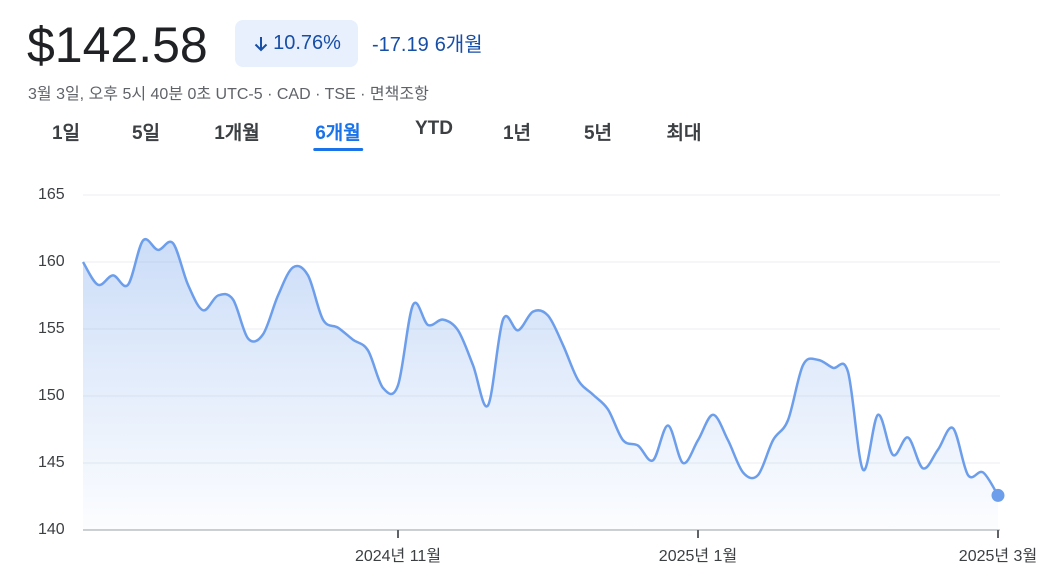 This screenshot has height=579, width=1051. What do you see at coordinates (517, 133) in the screenshot?
I see `range-tab: 1년` at bounding box center [517, 133].